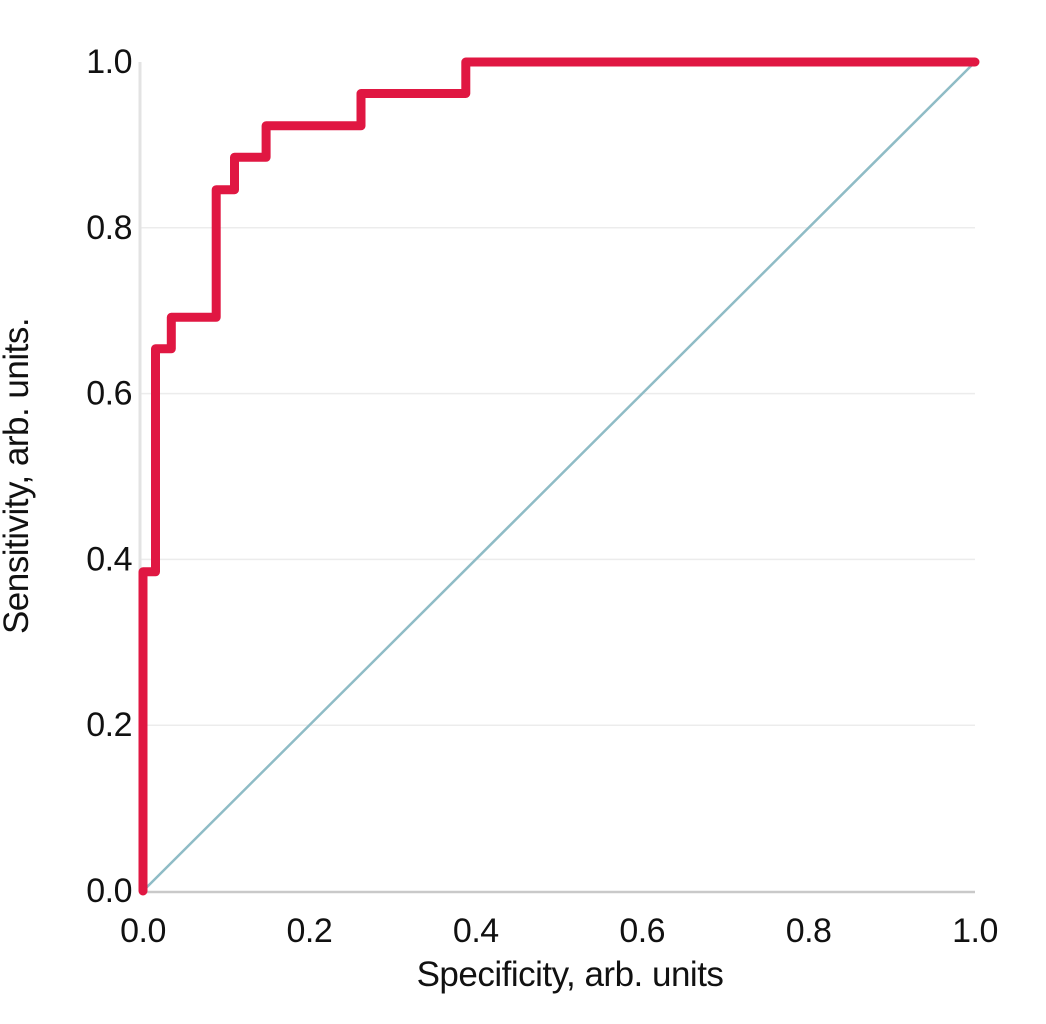  Describe the element at coordinates (570, 974) in the screenshot. I see `x-axis-title: Specificity, arb. units` at that location.